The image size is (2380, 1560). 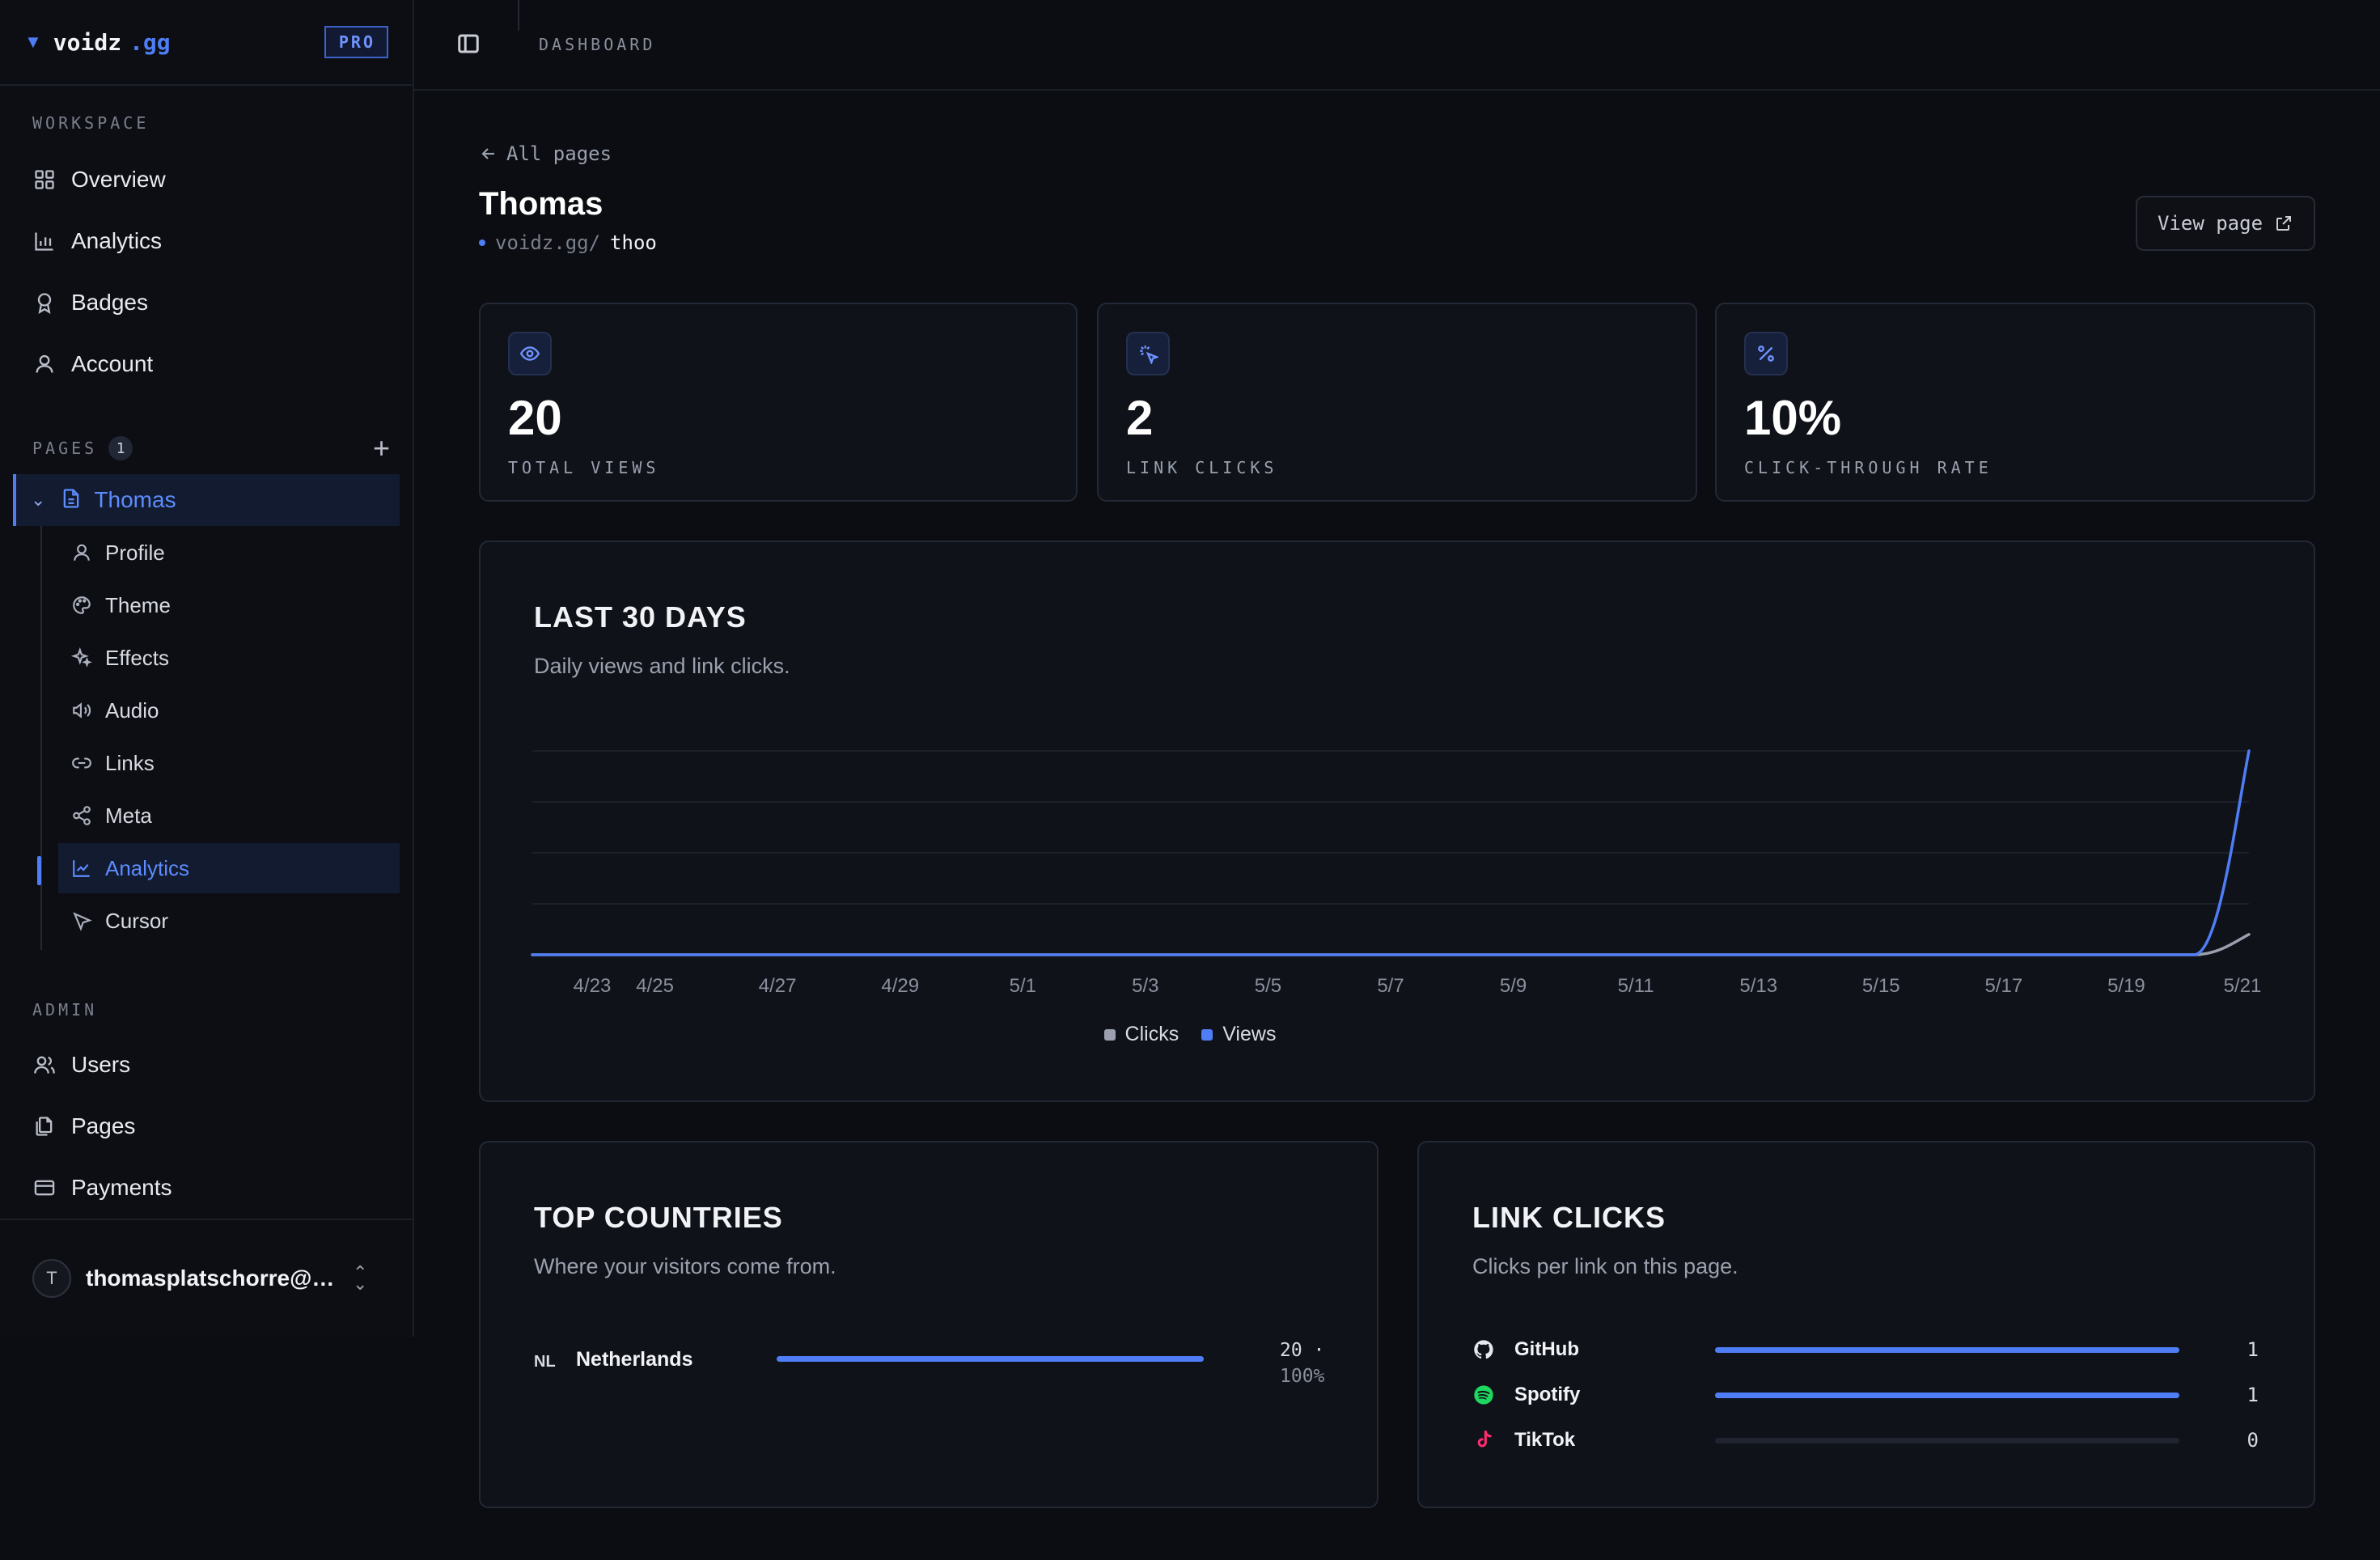 I want to click on sidebar-subitem-audio: Audio, so click(x=229, y=710).